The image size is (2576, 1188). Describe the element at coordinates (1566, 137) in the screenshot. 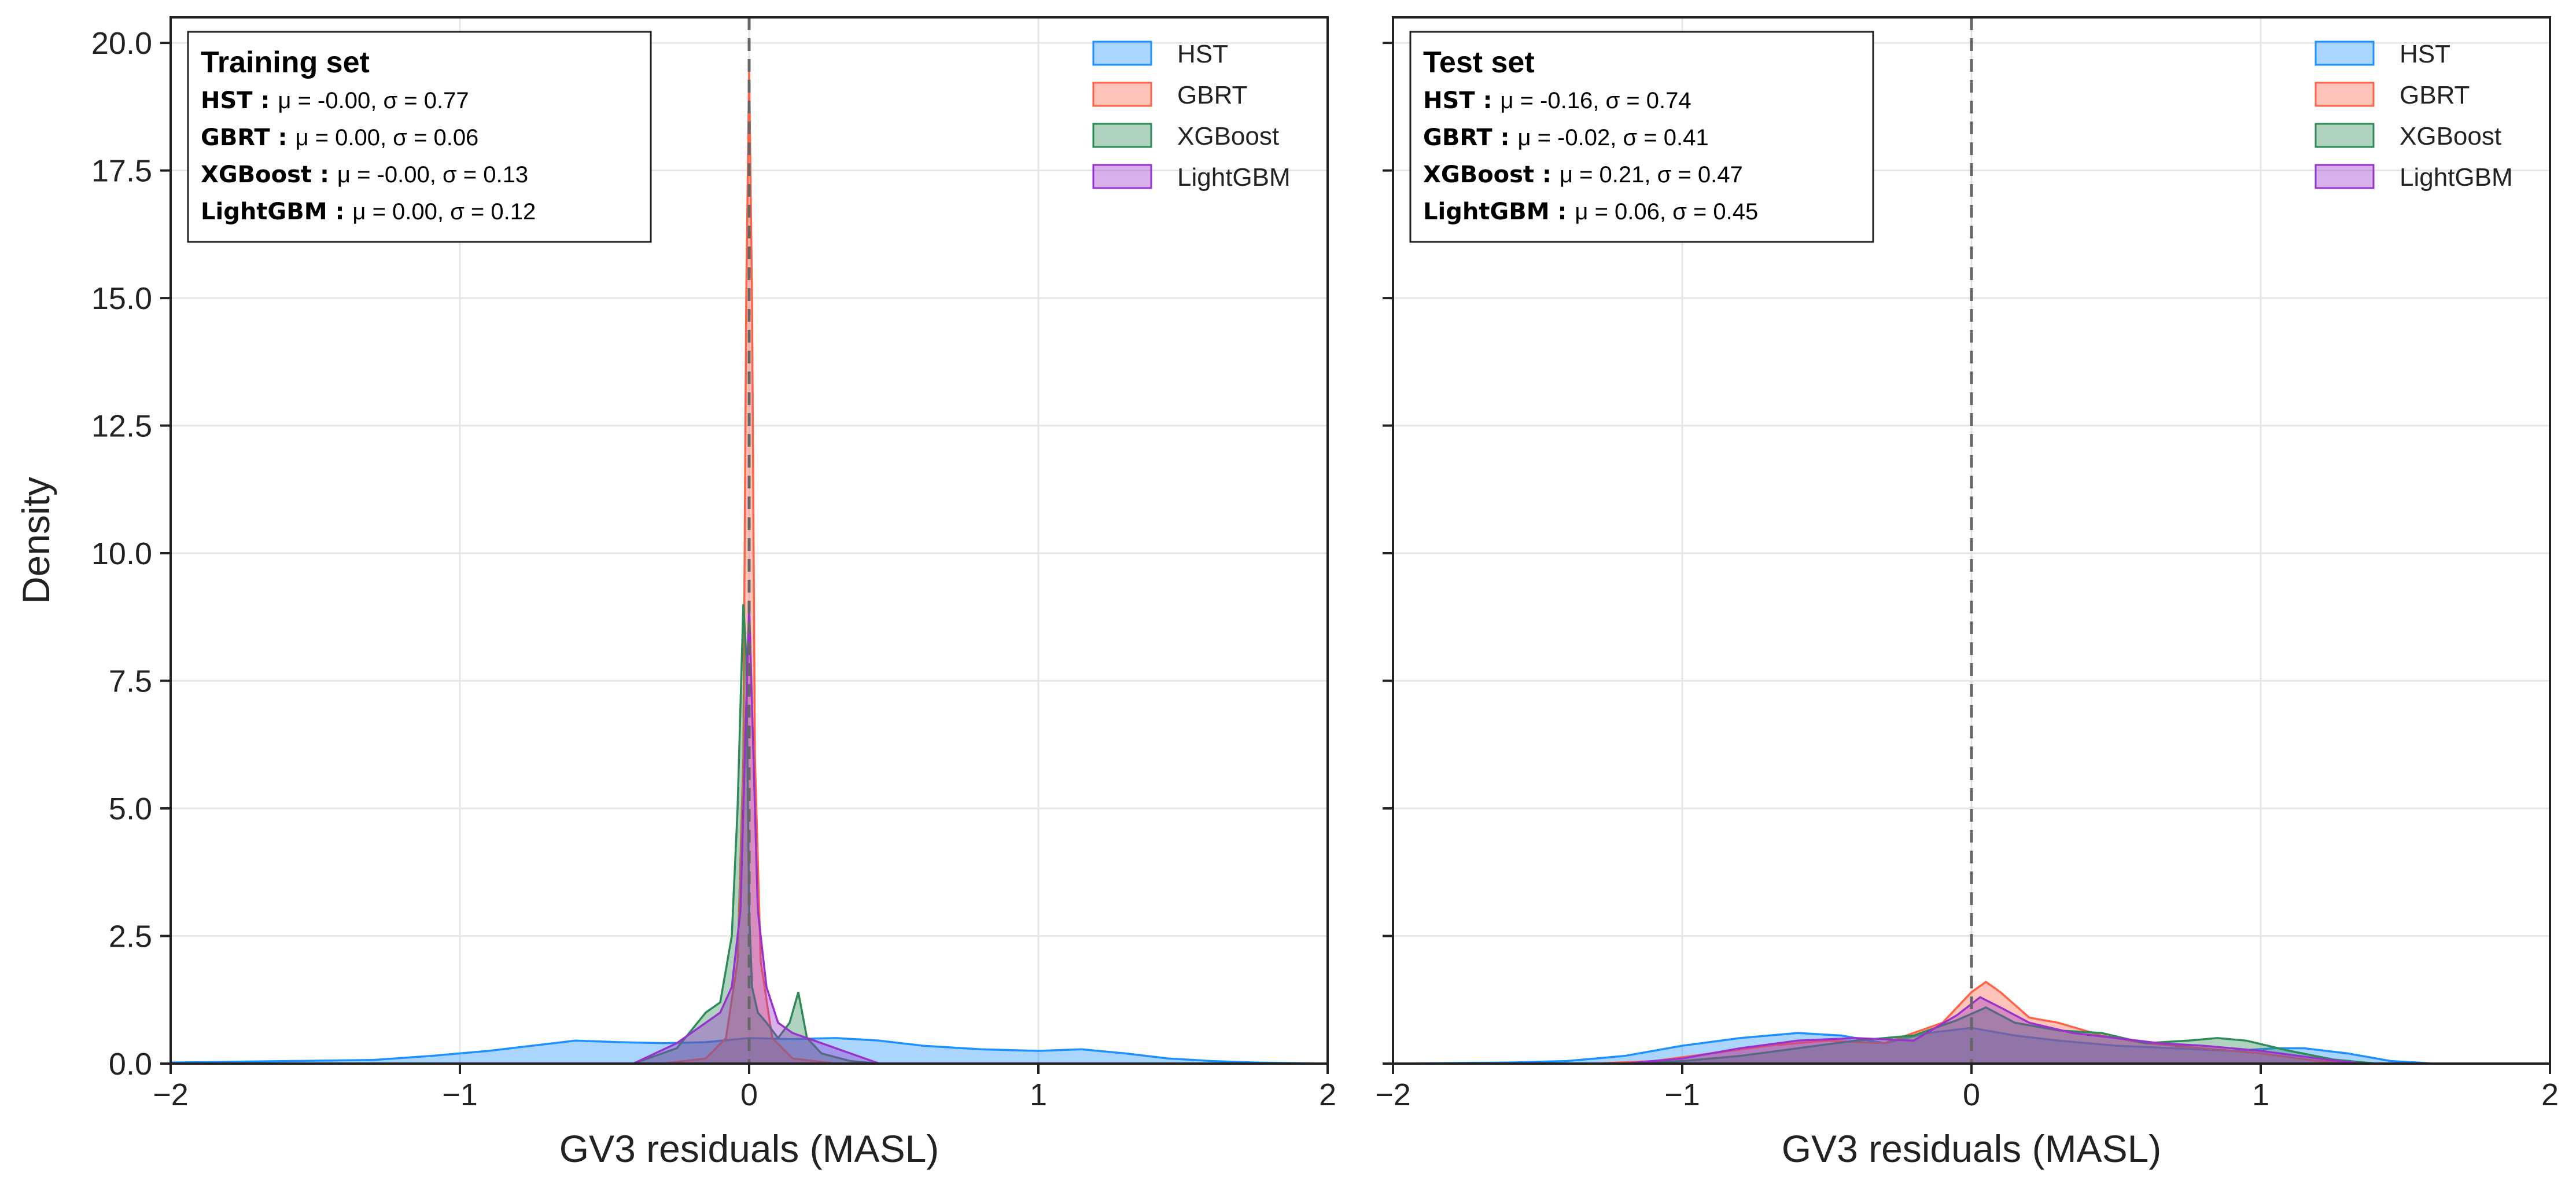

I see `stats-line-gbrt: GBRT : μ = -0.02, σ = 0.41` at that location.